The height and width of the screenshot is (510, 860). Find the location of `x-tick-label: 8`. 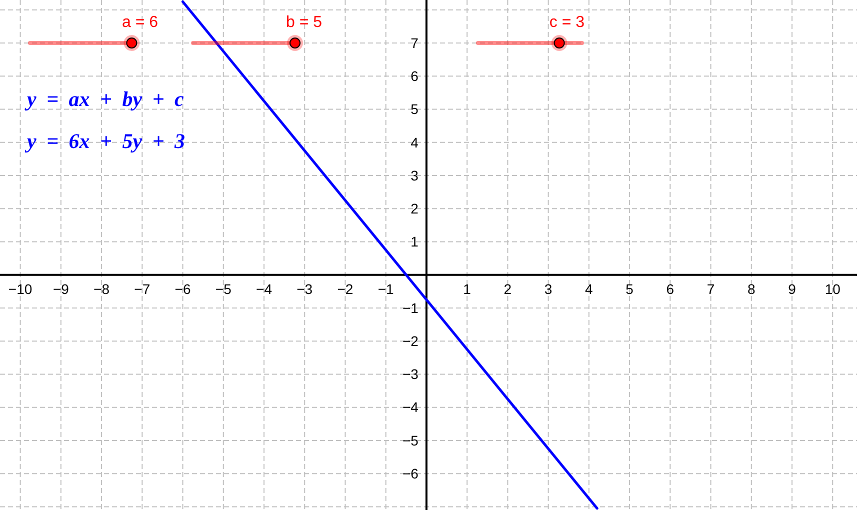

x-tick-label: 8 is located at coordinates (752, 288).